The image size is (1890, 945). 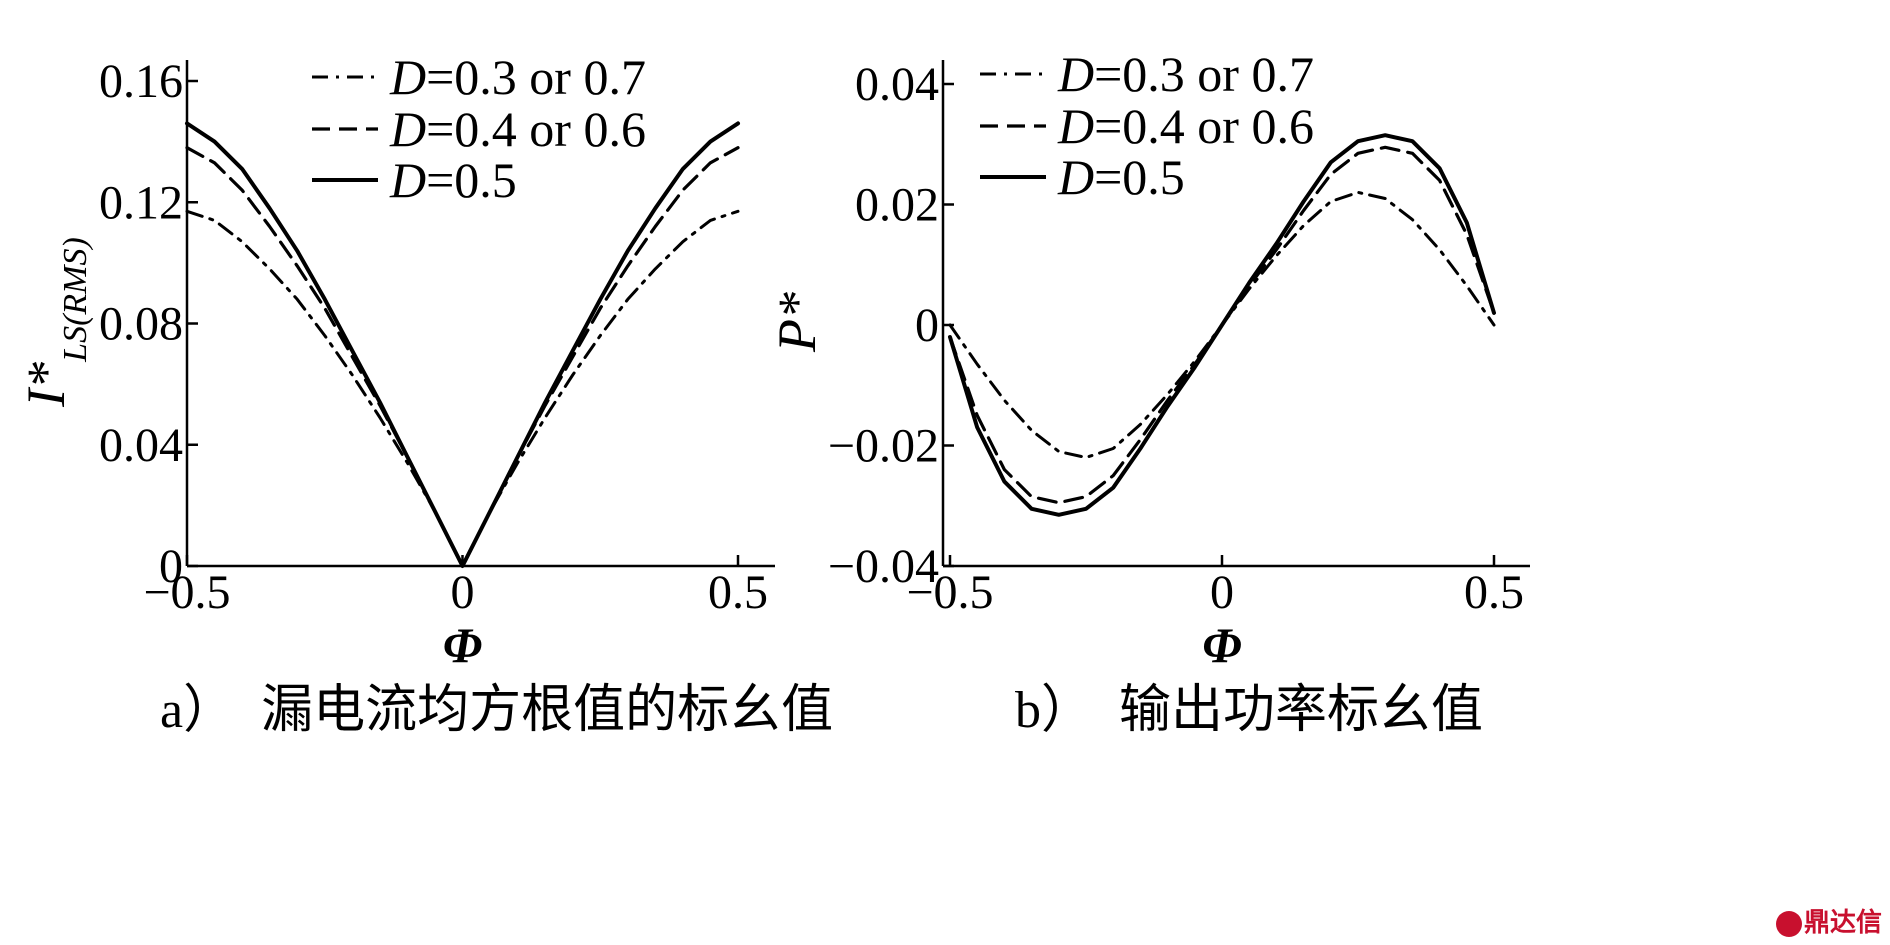 I want to click on panel-caption: b） 输出功率标幺值, so click(x=1249, y=710).